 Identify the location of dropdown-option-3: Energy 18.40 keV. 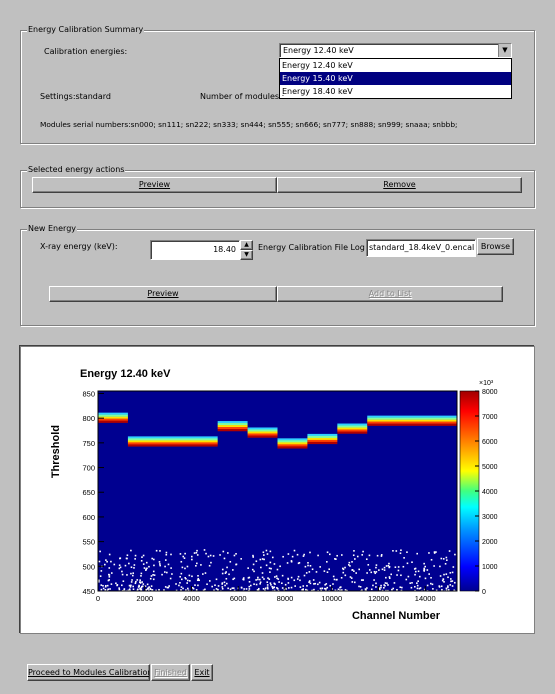
(317, 91).